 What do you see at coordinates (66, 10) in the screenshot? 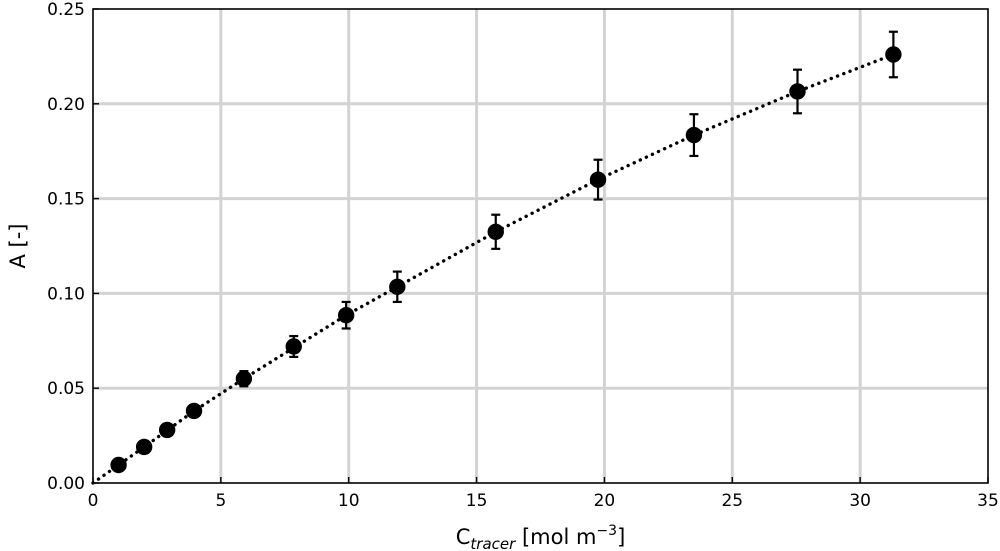
I see `y-tick-label: 0.25` at bounding box center [66, 10].